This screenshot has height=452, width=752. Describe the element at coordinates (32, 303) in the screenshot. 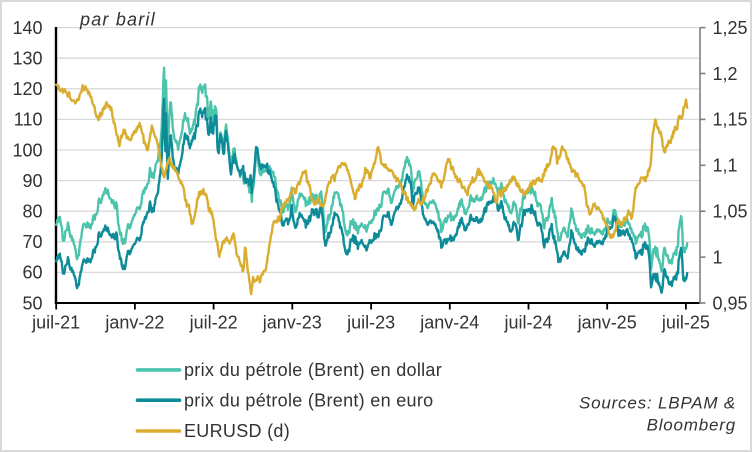

I see `svg-text: 50` at that location.